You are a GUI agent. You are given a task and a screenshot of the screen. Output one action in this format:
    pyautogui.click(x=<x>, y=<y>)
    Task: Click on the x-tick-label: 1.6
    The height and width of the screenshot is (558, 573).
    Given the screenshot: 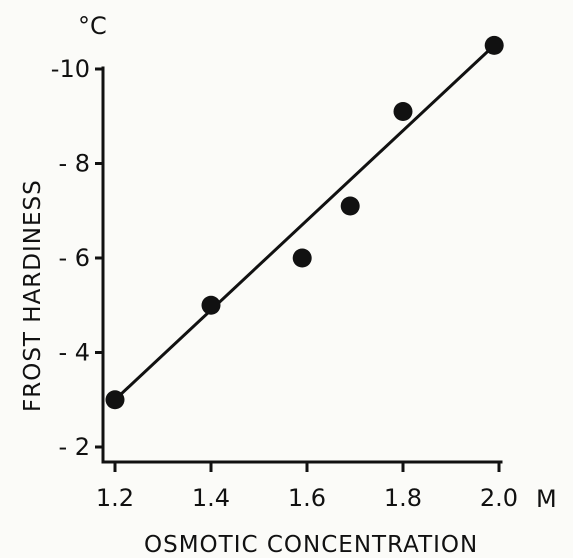 What is the action you would take?
    pyautogui.click(x=307, y=498)
    